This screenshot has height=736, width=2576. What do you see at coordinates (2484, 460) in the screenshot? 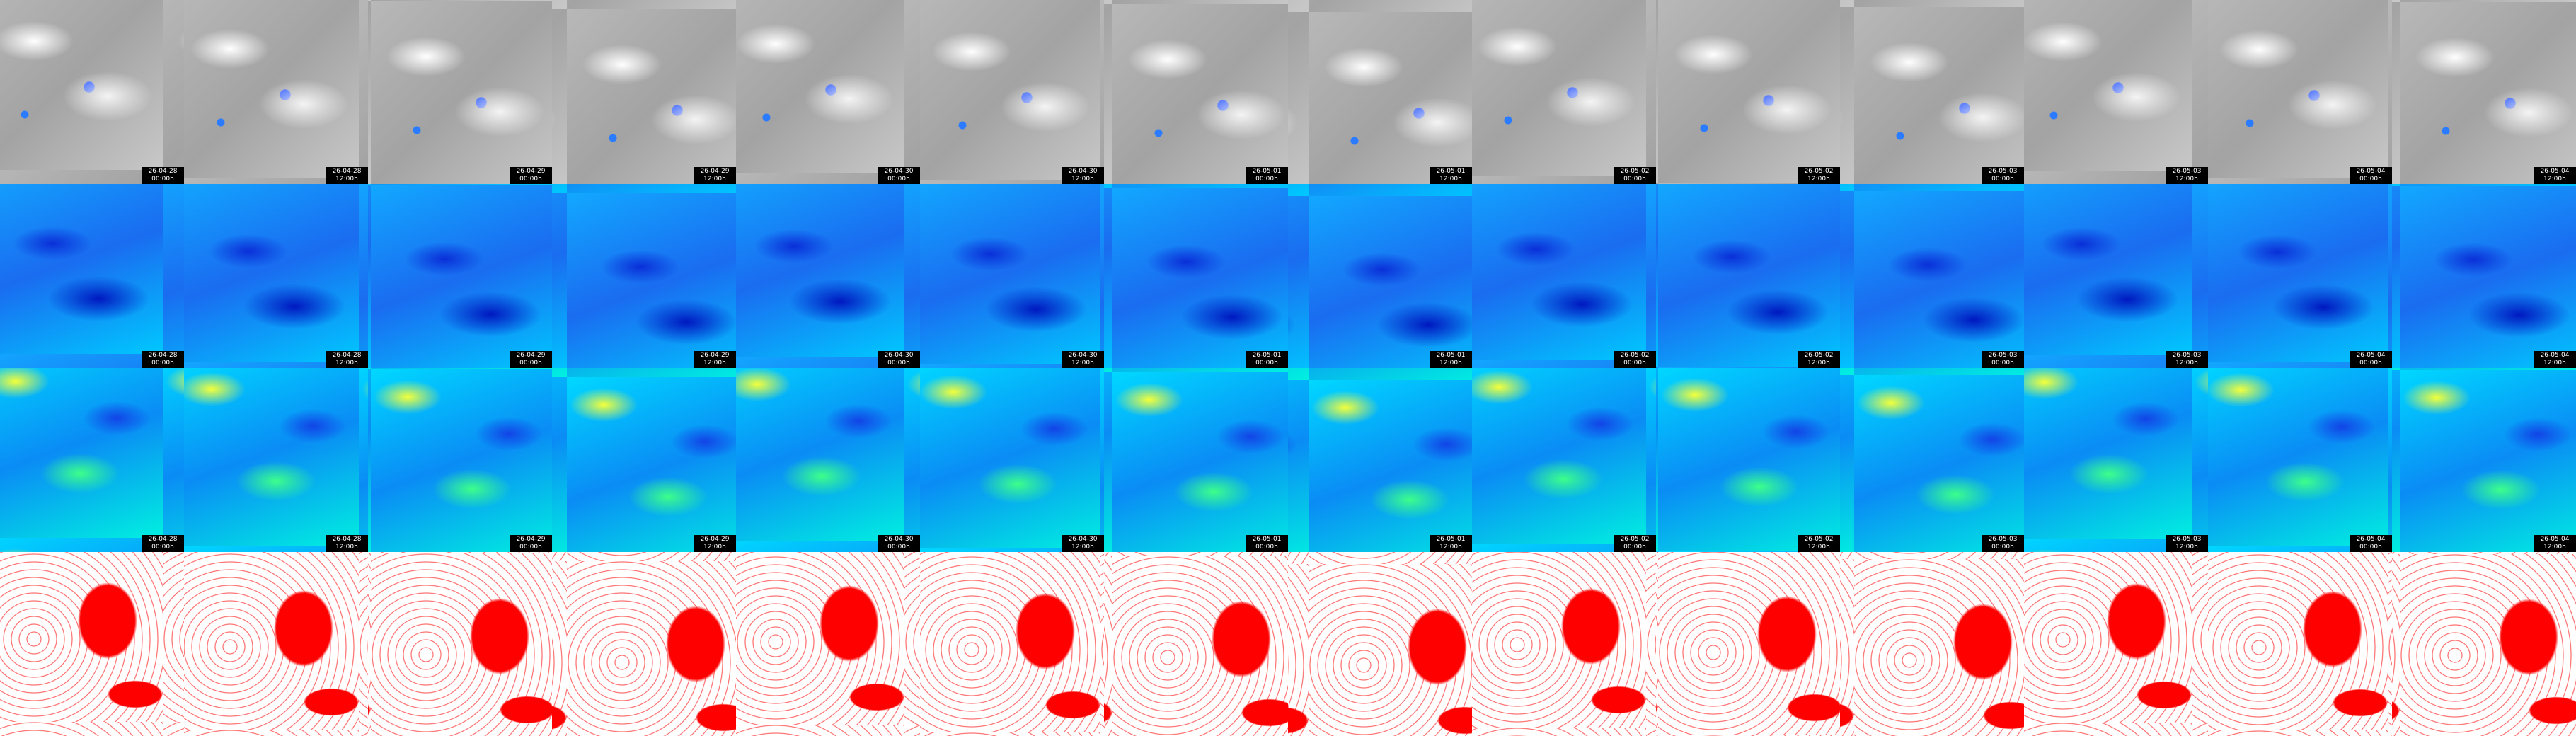
I see `map-thumbnail: 26-05-04 12:00h` at bounding box center [2484, 460].